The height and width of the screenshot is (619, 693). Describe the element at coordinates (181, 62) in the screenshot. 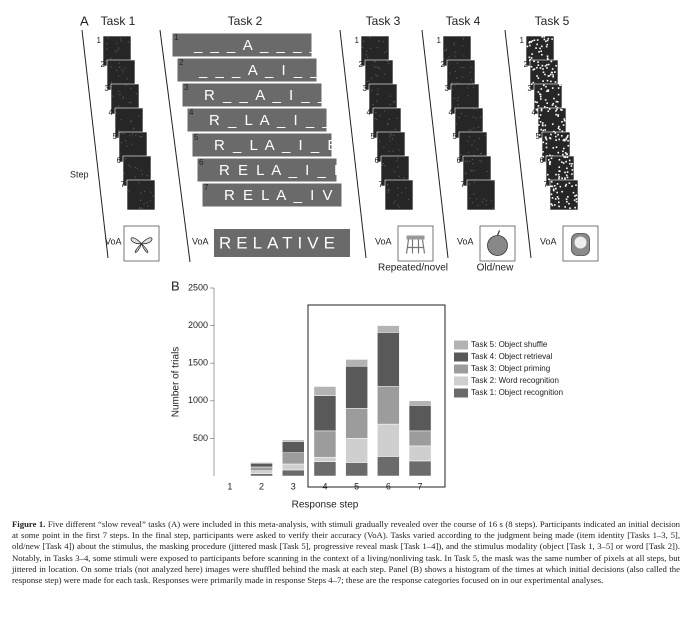

I see `step-number: 2` at that location.